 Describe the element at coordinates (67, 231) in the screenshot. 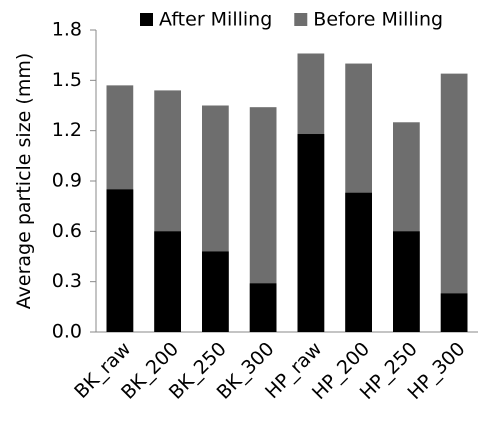

I see `y-tick-label: 0.6` at that location.